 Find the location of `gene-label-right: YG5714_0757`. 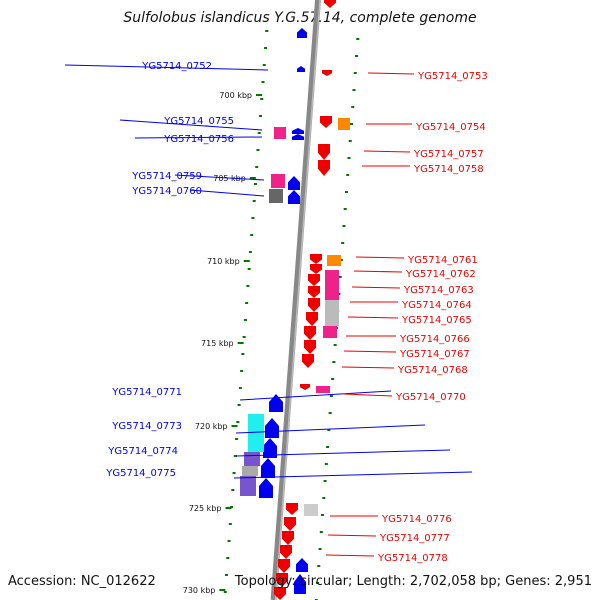

gene-label-right: YG5714_0757 is located at coordinates (448, 154).